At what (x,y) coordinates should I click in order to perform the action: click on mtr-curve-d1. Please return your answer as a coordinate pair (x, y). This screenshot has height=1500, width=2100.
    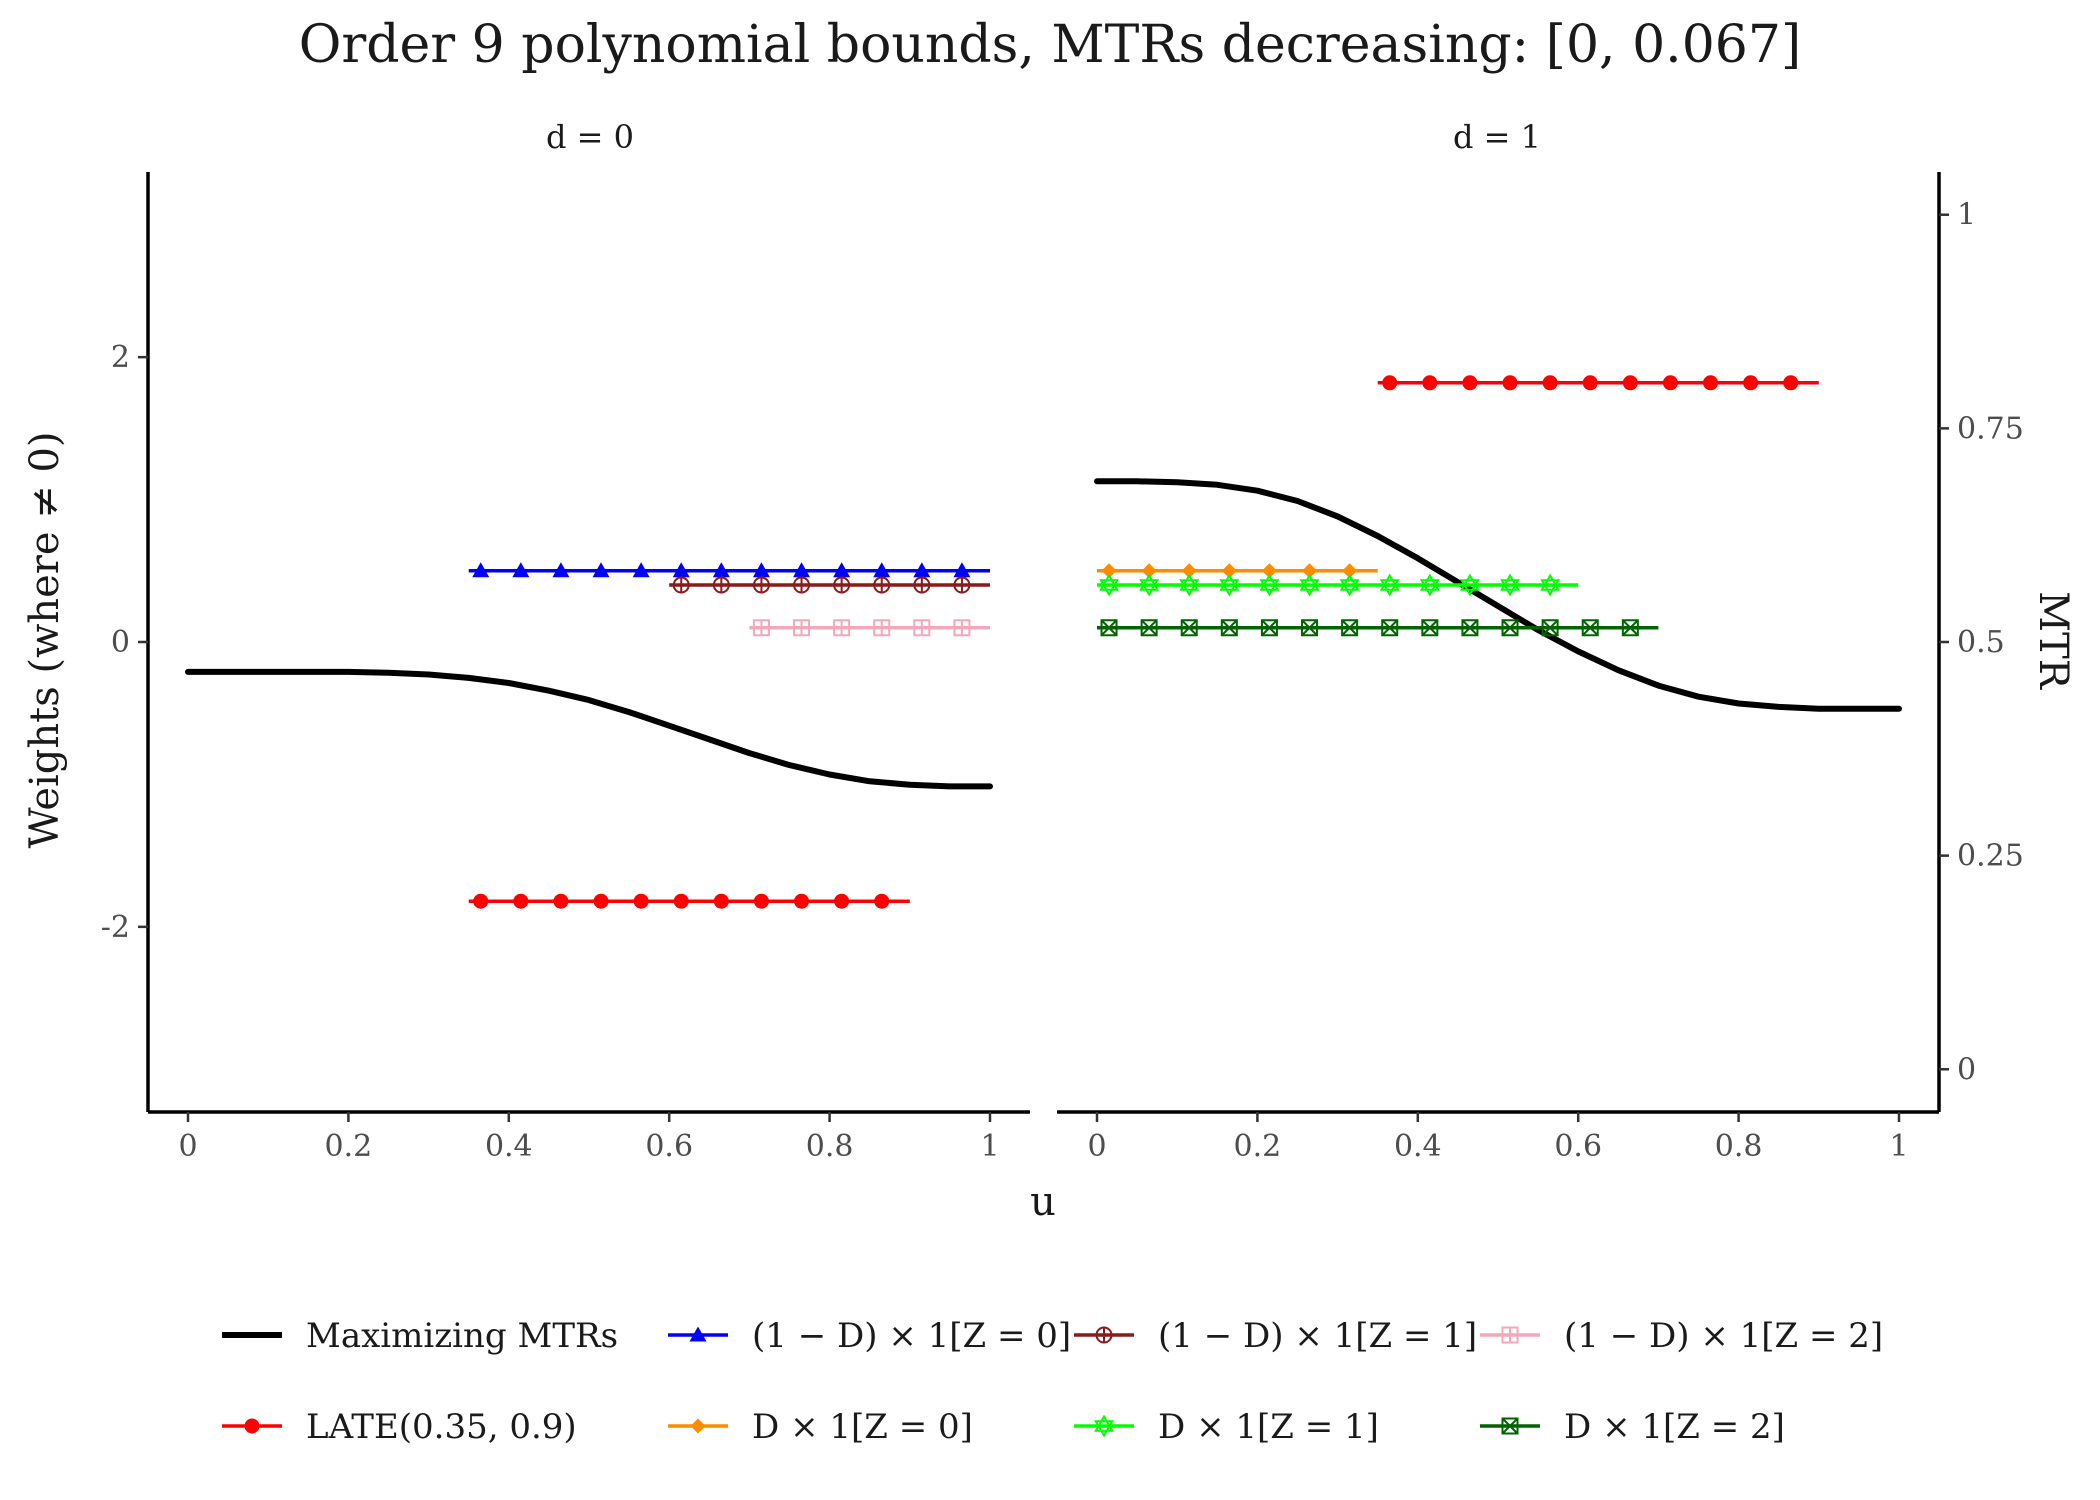
    Looking at the image, I should click on (1498, 595).